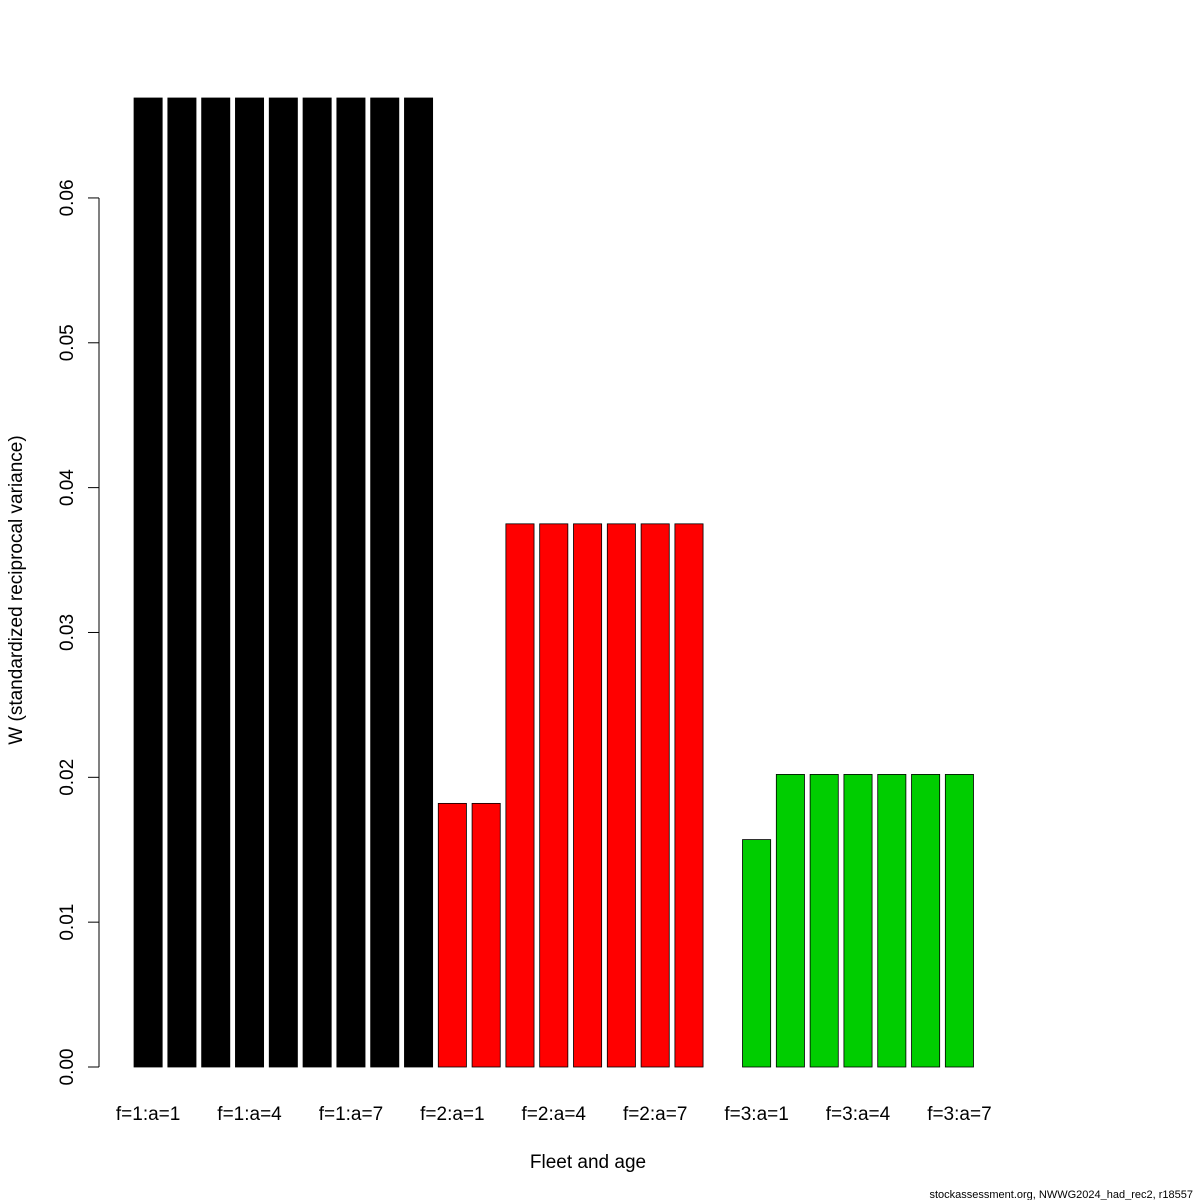  Describe the element at coordinates (67, 197) in the screenshot. I see `y-tick-label: 0.06` at that location.